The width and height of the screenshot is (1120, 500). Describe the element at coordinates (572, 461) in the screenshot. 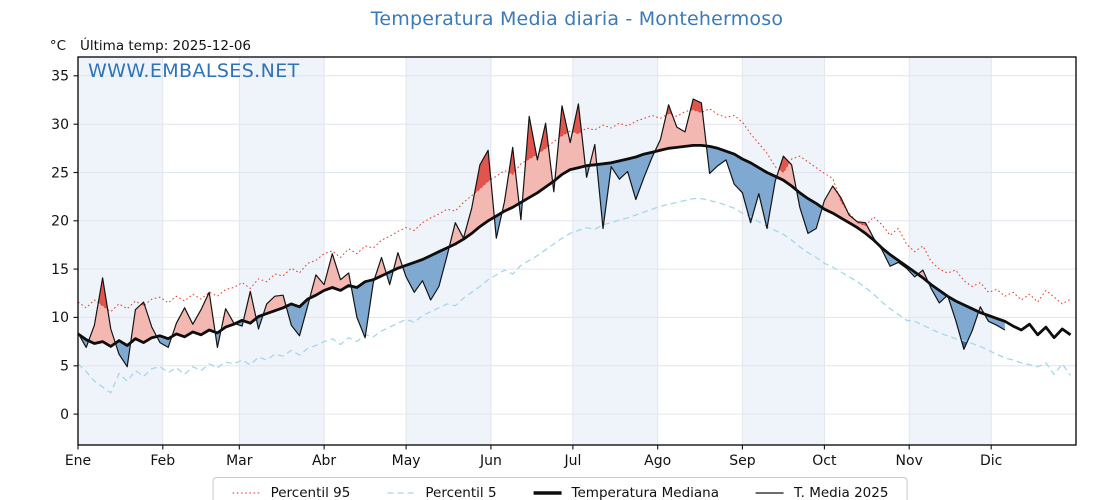

I see `x-tick-label: Jul` at that location.